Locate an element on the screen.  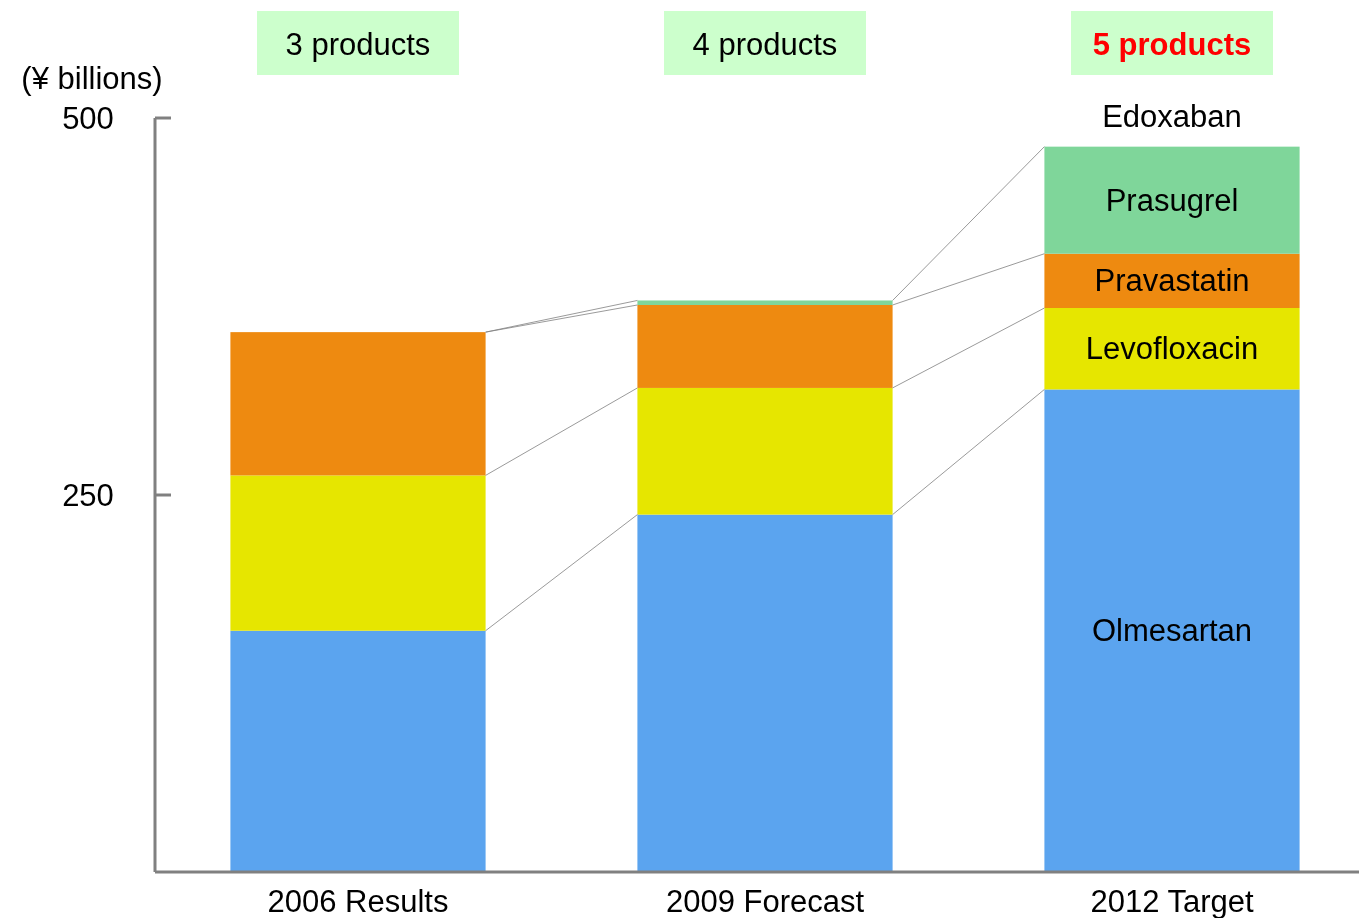
series-label: Prasugrel is located at coordinates (1172, 200).